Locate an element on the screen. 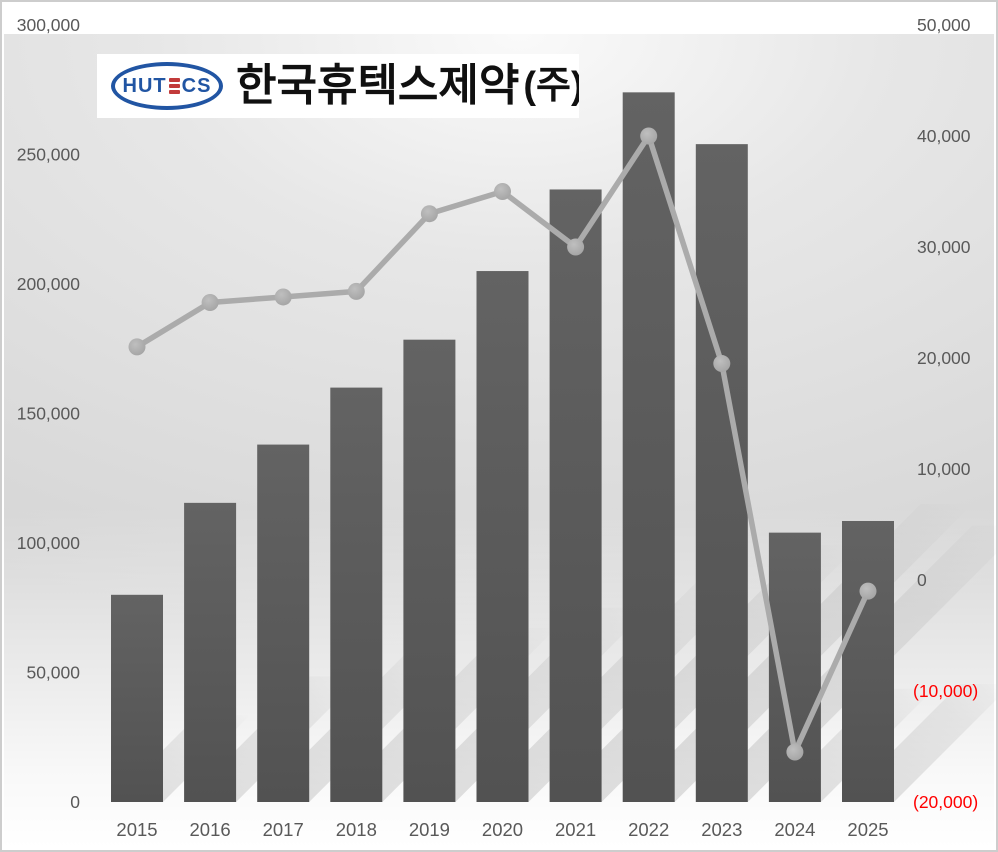 The image size is (998, 852). x-axis-label-2018: 2018 is located at coordinates (356, 829).